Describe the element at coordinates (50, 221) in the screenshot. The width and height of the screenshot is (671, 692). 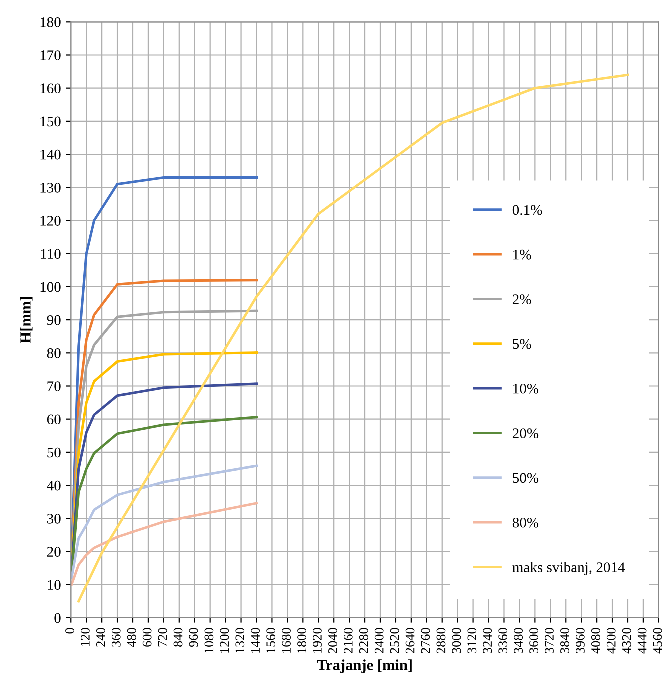
I see `y-tick-label: 120` at that location.